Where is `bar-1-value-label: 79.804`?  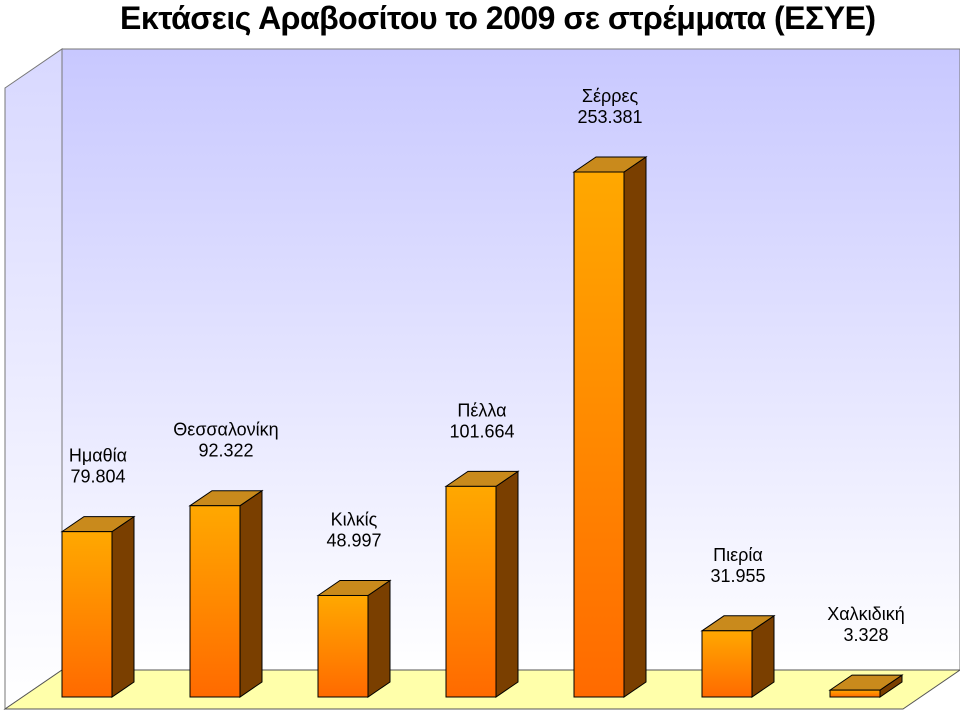
bar-1-value-label: 79.804 is located at coordinates (97, 477).